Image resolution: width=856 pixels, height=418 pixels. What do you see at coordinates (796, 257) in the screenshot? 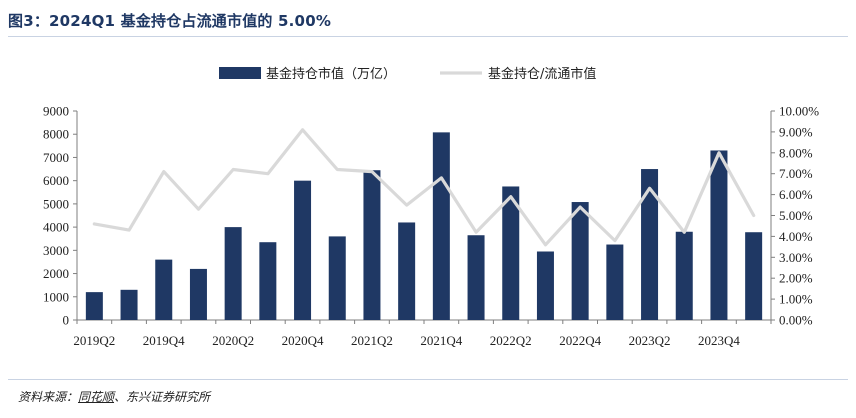
I see `y-right-tick-label: 3.00%` at bounding box center [796, 257].